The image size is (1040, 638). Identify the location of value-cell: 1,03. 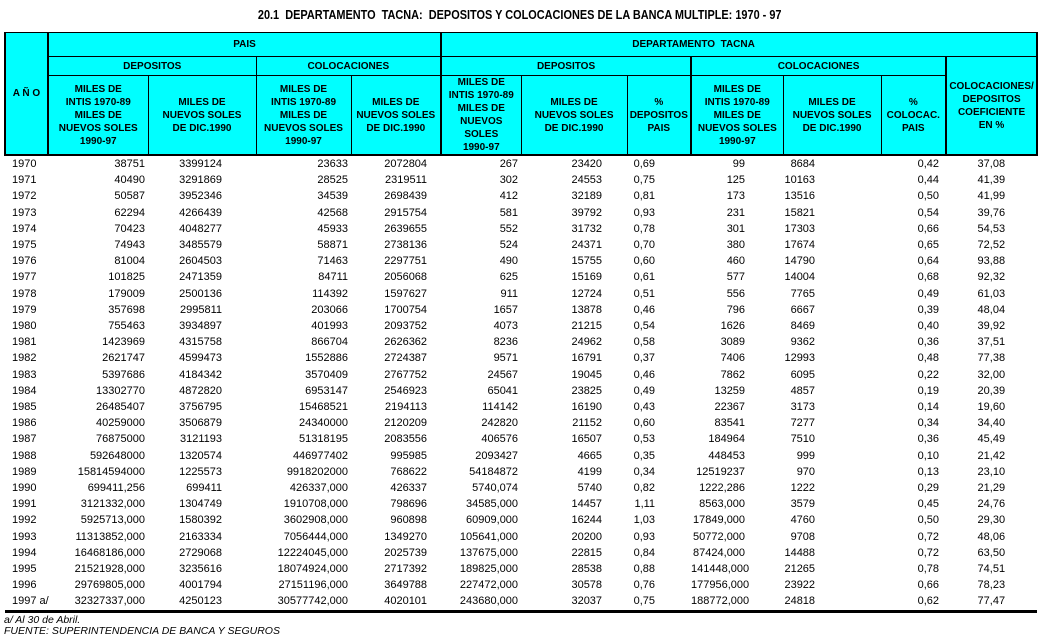
(644, 520).